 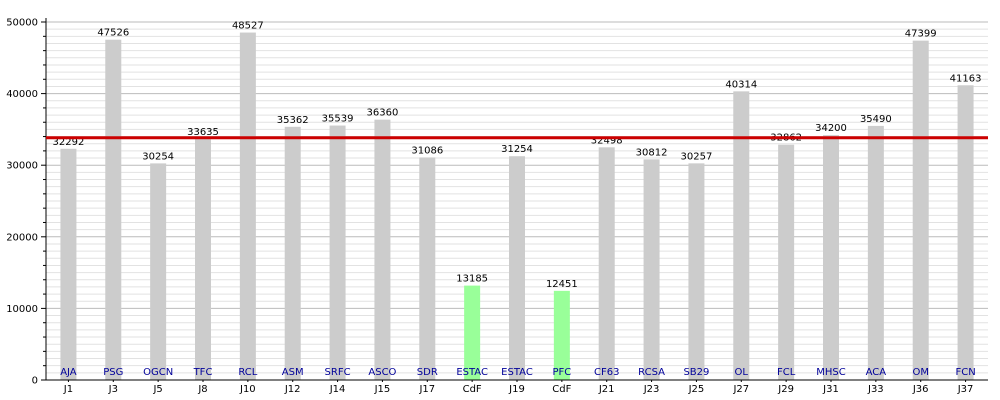 What do you see at coordinates (876, 372) in the screenshot?
I see `team-label: ACA` at bounding box center [876, 372].